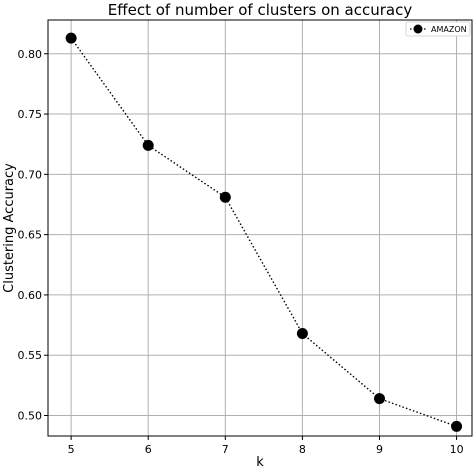  I want to click on x-tick-label: 5, so click(71, 449).